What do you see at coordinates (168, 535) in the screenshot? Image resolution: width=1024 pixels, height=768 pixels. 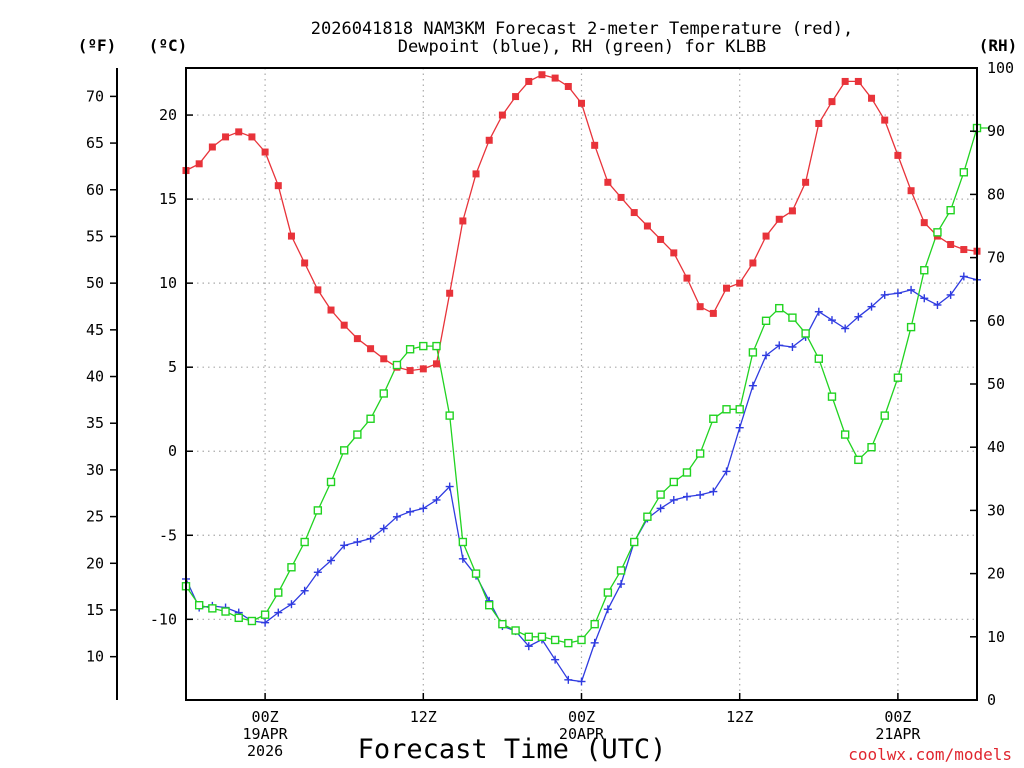 I see `c-tick-label: -5` at bounding box center [168, 535].